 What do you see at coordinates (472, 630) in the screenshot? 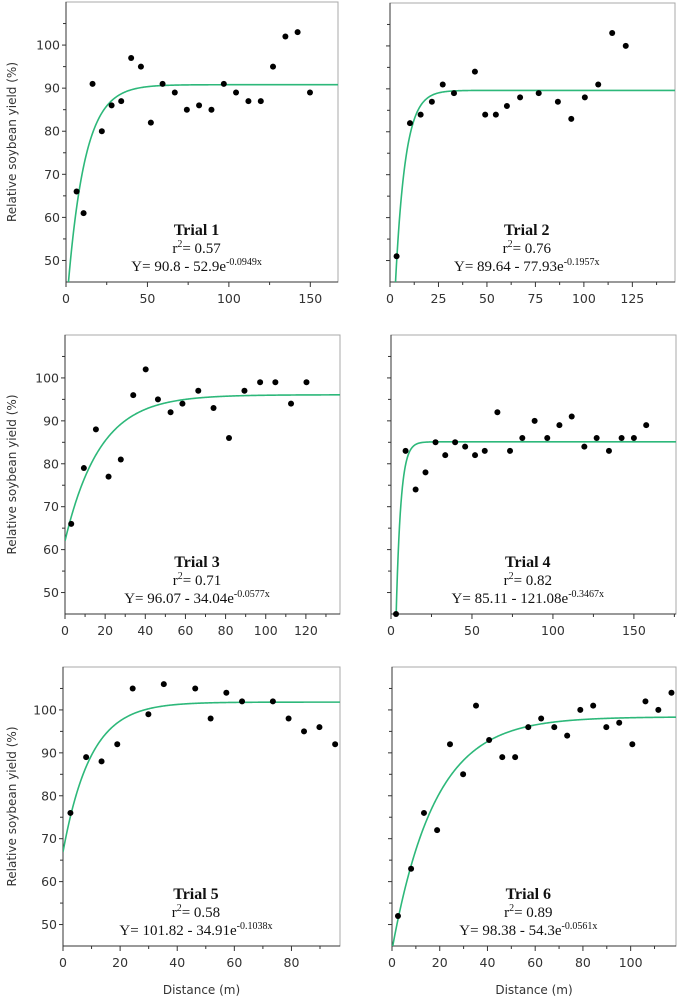
I see `x-tick-label: 50` at bounding box center [472, 630].